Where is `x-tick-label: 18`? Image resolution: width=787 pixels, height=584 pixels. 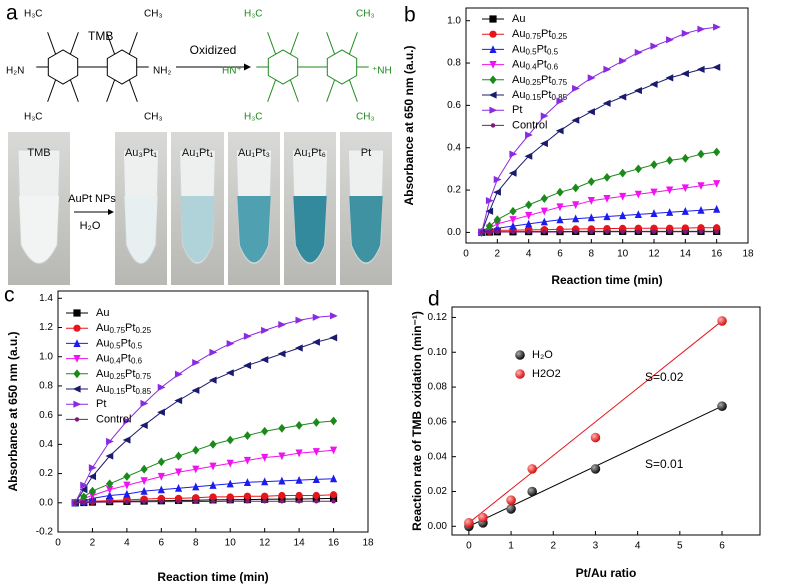
x-tick-label: 18 is located at coordinates (368, 543).